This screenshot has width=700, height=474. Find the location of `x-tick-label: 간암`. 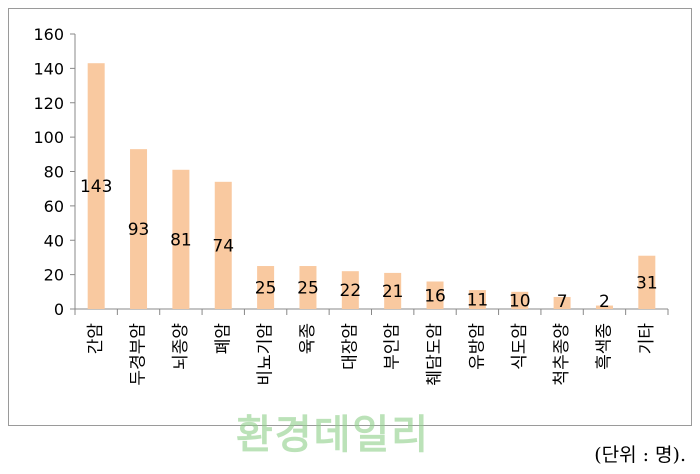

x-tick-label: 간암 is located at coordinates (96, 339).